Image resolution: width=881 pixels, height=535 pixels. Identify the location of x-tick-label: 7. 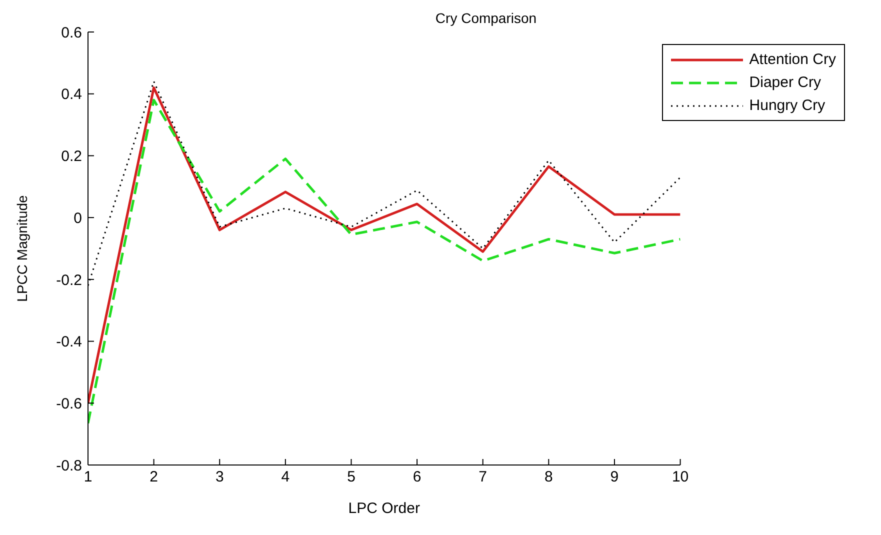
(483, 477).